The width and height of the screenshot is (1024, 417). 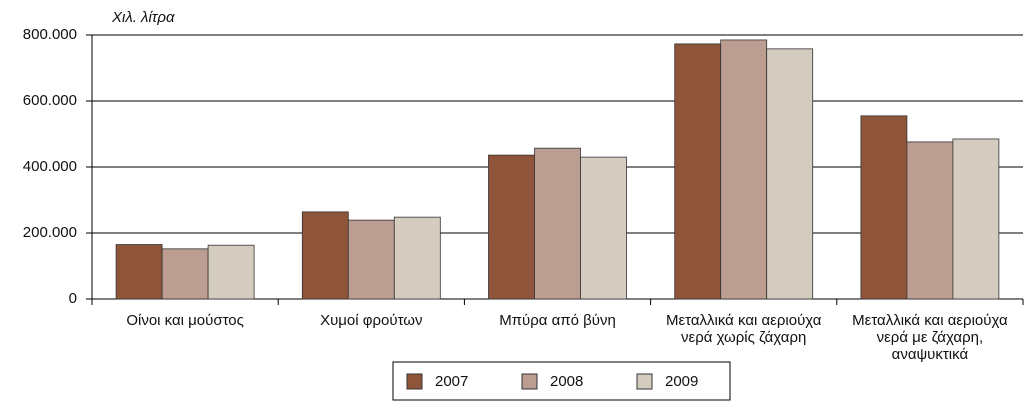 I want to click on y-tick-label: 800.000, so click(x=50, y=34).